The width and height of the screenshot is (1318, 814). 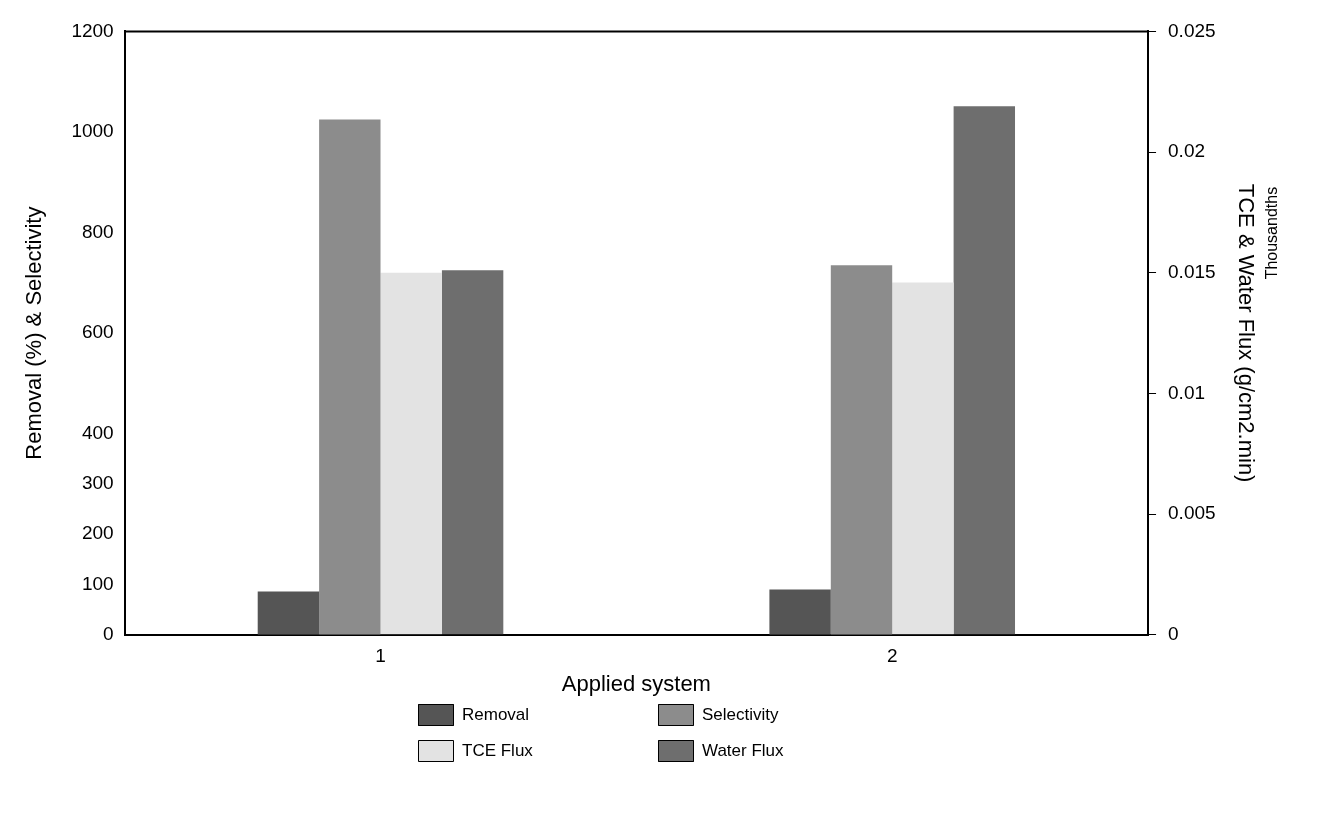 What do you see at coordinates (743, 751) in the screenshot?
I see `legend-label: Water Flux` at bounding box center [743, 751].